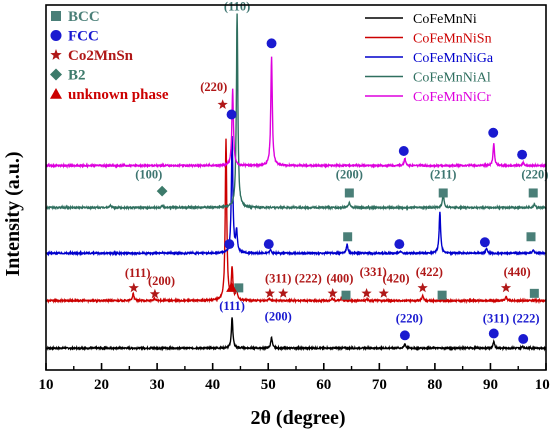  Describe the element at coordinates (296, 334) in the screenshot. I see `series-line-cofemnni` at that location.